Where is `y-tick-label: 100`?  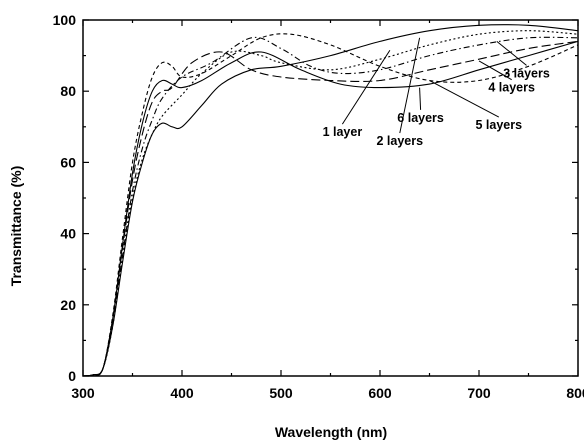
y-tick-label: 100 is located at coordinates (65, 20).